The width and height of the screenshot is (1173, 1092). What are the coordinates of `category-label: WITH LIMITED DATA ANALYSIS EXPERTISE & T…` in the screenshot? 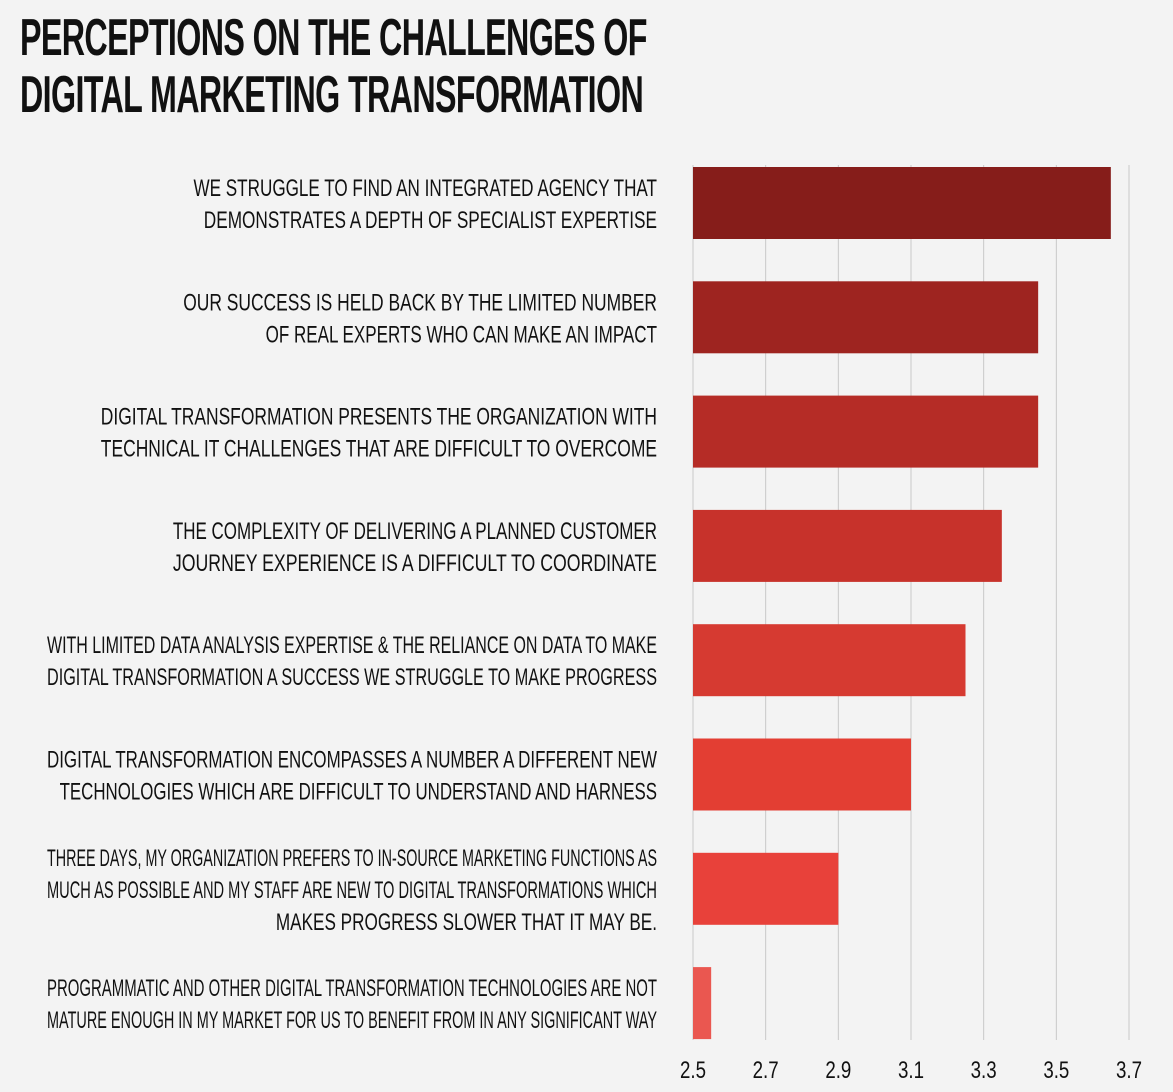 It's located at (352, 645).